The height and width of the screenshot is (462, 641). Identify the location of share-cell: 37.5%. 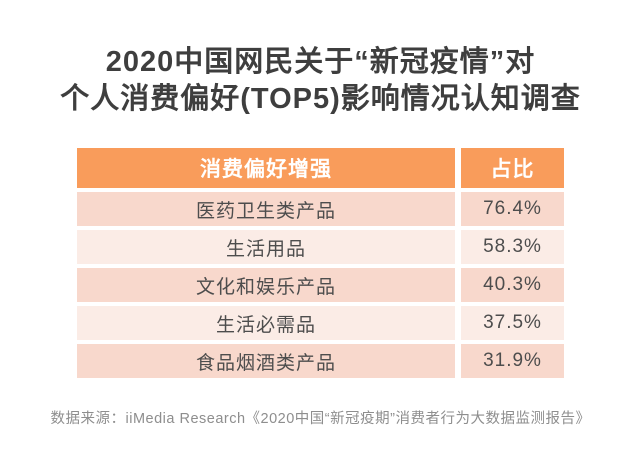
(512, 323).